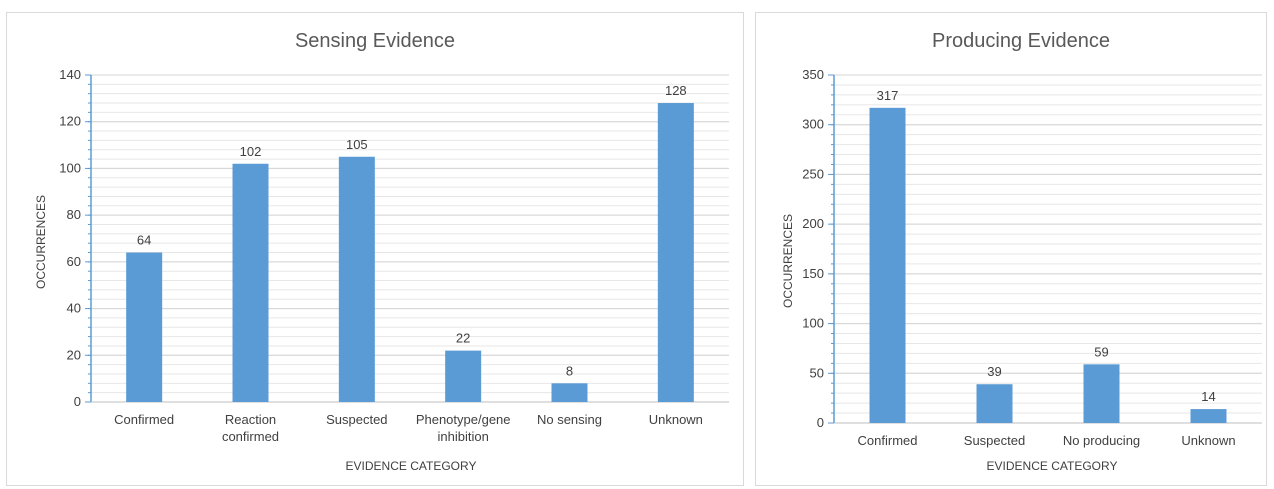  I want to click on y-tick-label: 140, so click(70, 74).